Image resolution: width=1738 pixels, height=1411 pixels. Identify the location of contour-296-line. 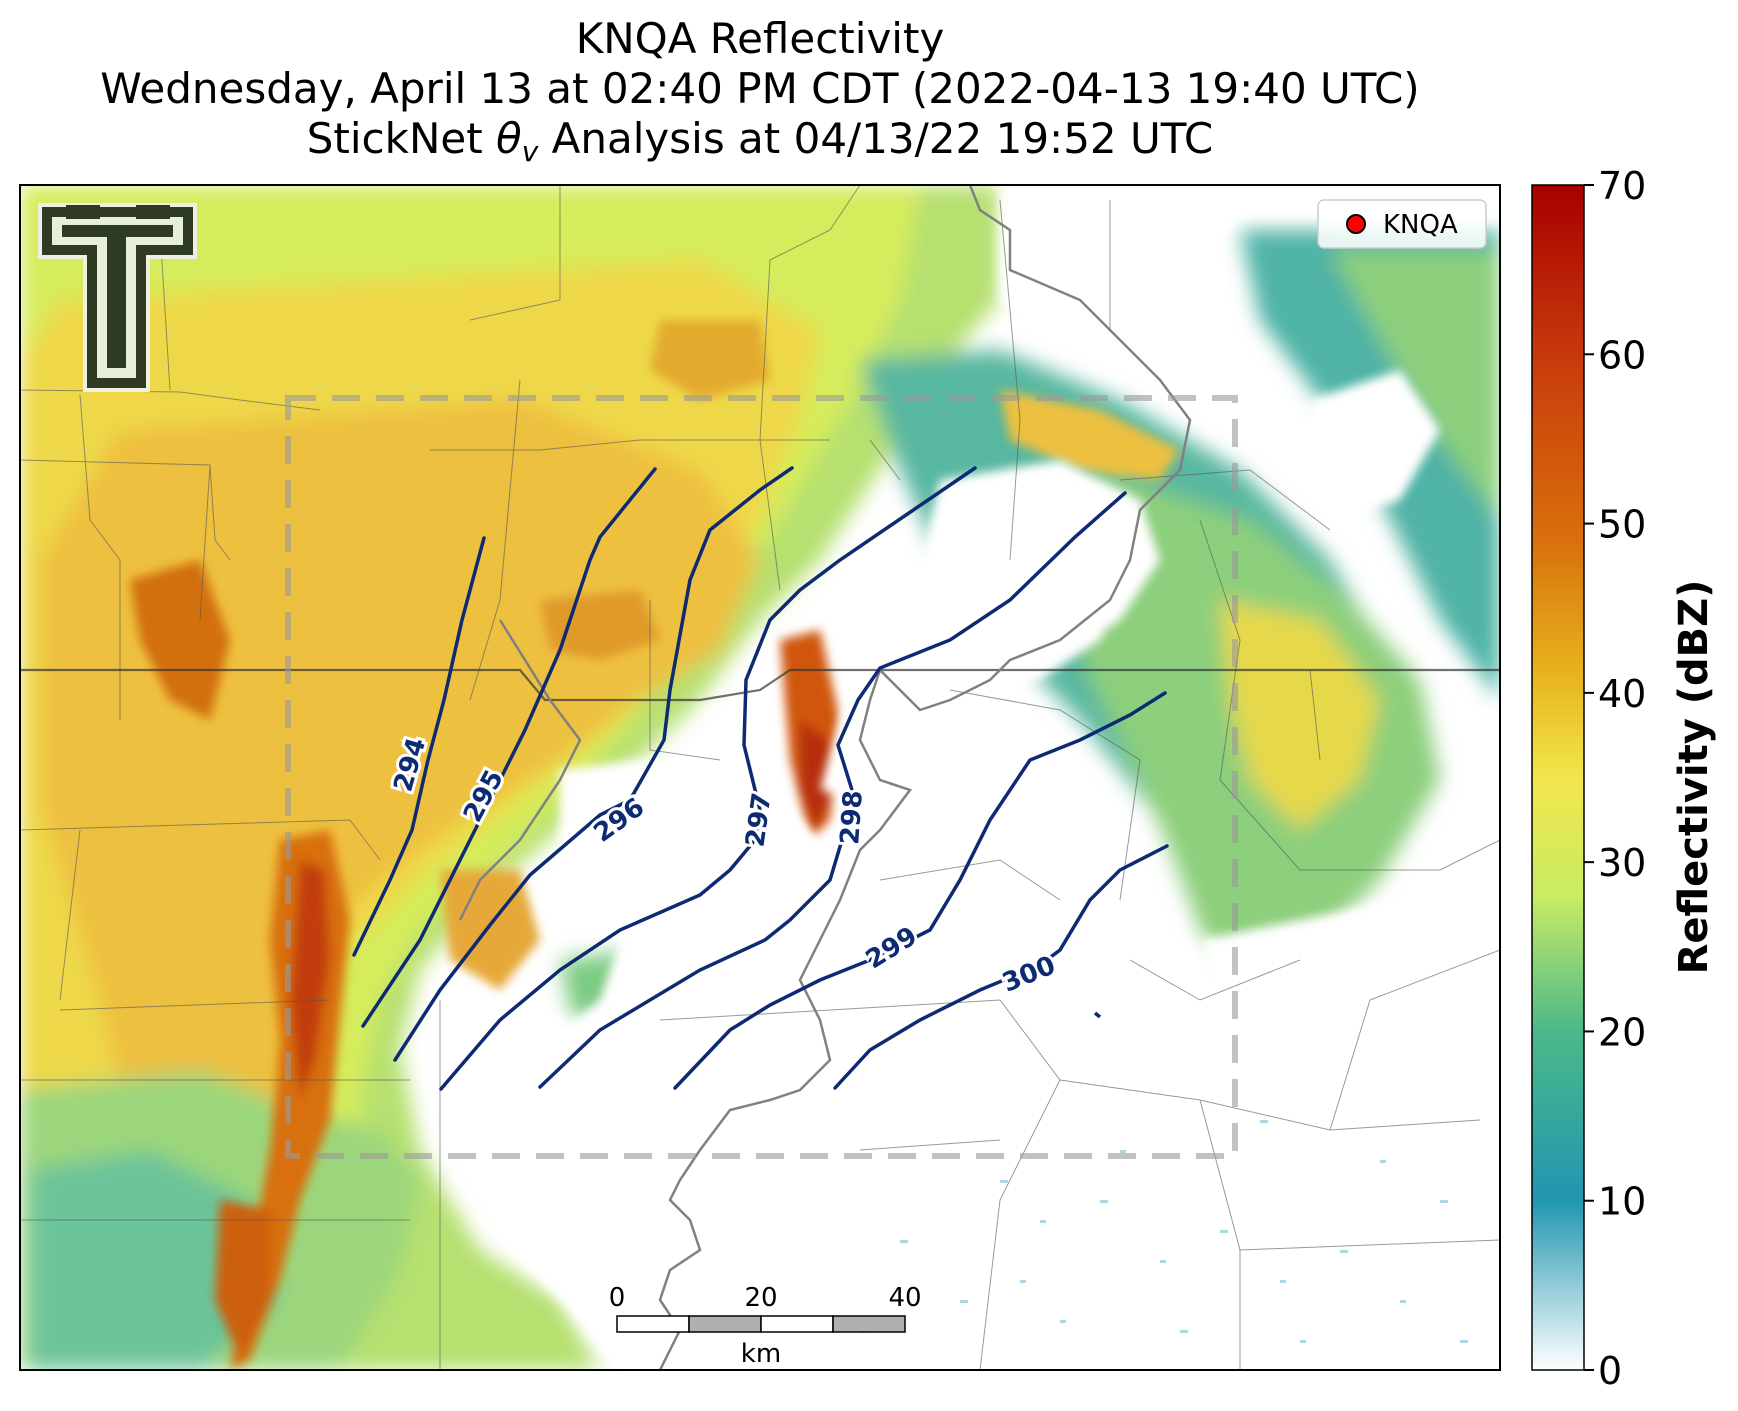
(593, 764).